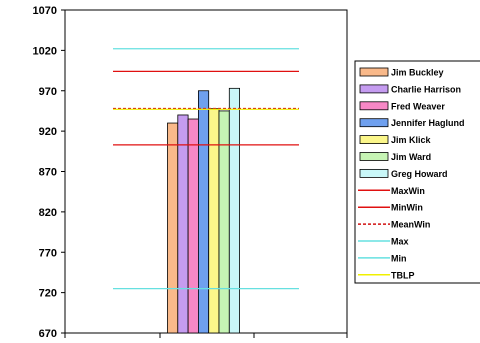  I want to click on y-tick-label-3: 820, so click(48, 213).